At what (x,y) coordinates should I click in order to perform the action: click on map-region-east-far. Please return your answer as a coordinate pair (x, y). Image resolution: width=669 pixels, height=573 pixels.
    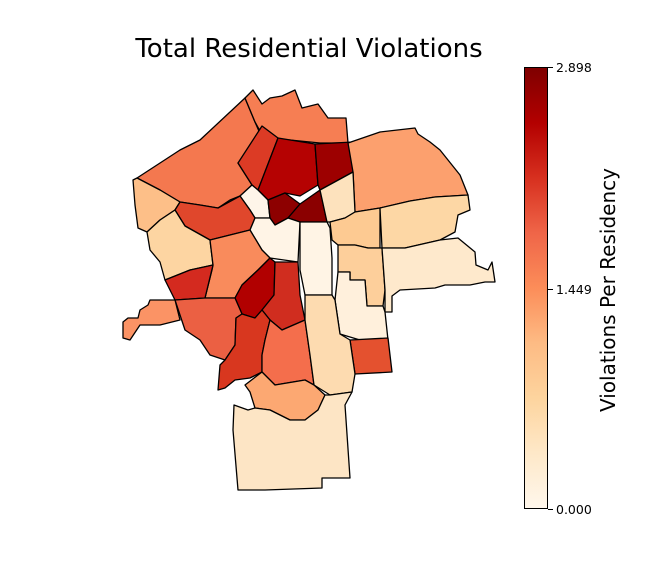
    Looking at the image, I should click on (438, 275).